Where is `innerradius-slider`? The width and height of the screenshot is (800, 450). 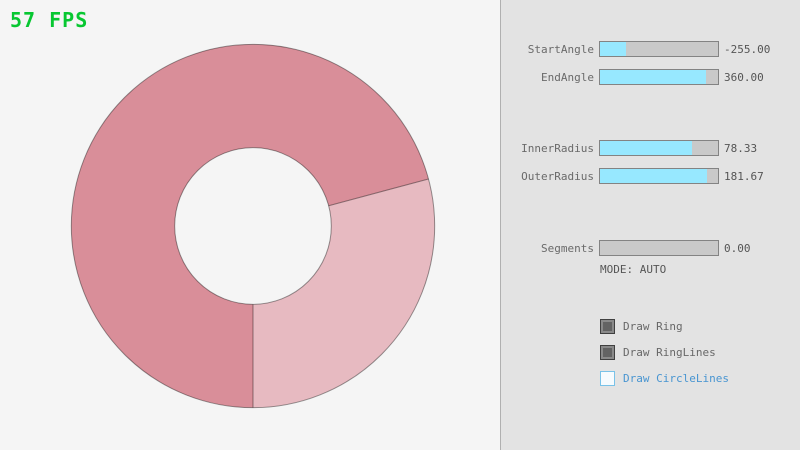 innerradius-slider is located at coordinates (659, 148).